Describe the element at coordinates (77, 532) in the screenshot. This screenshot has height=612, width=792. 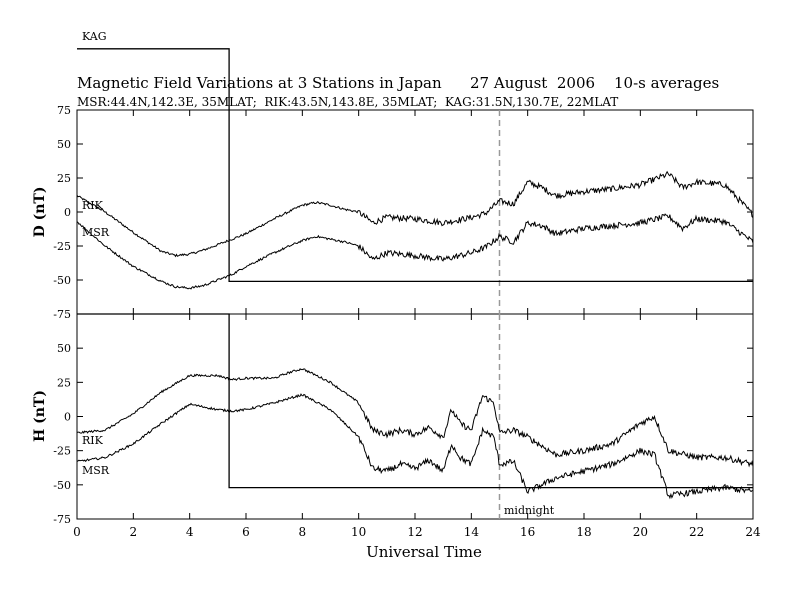
I see `x-tick-label: 0` at that location.